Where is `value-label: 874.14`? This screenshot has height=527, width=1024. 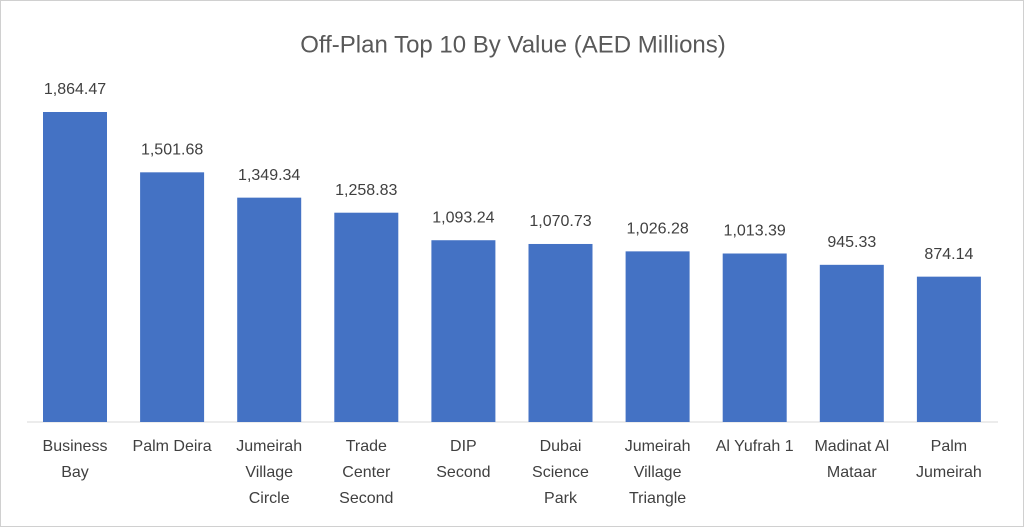
value-label: 874.14 is located at coordinates (948, 254).